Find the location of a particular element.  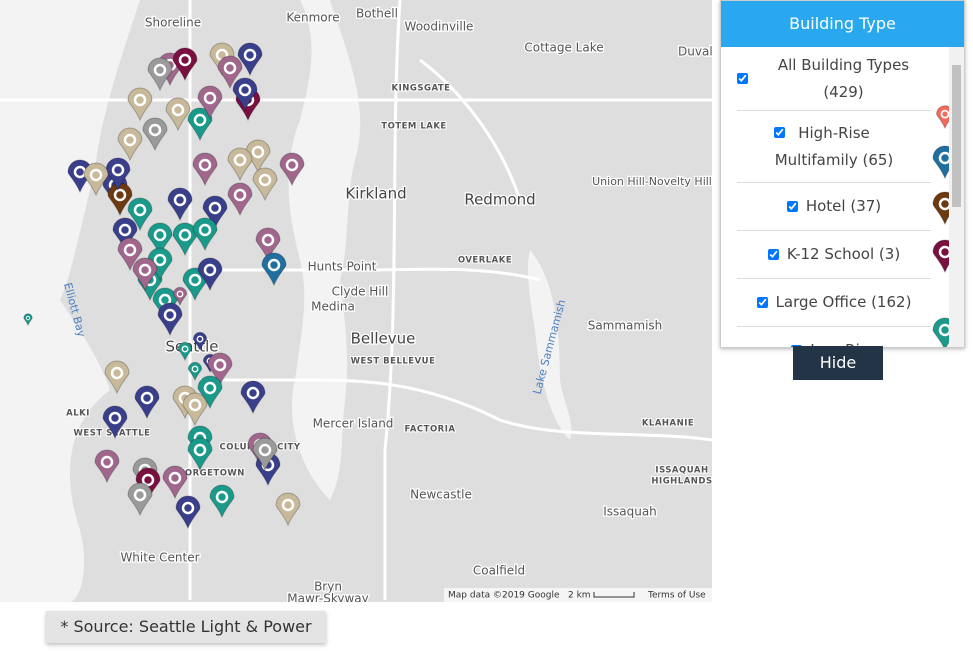

place-label: Bellevue is located at coordinates (383, 339).